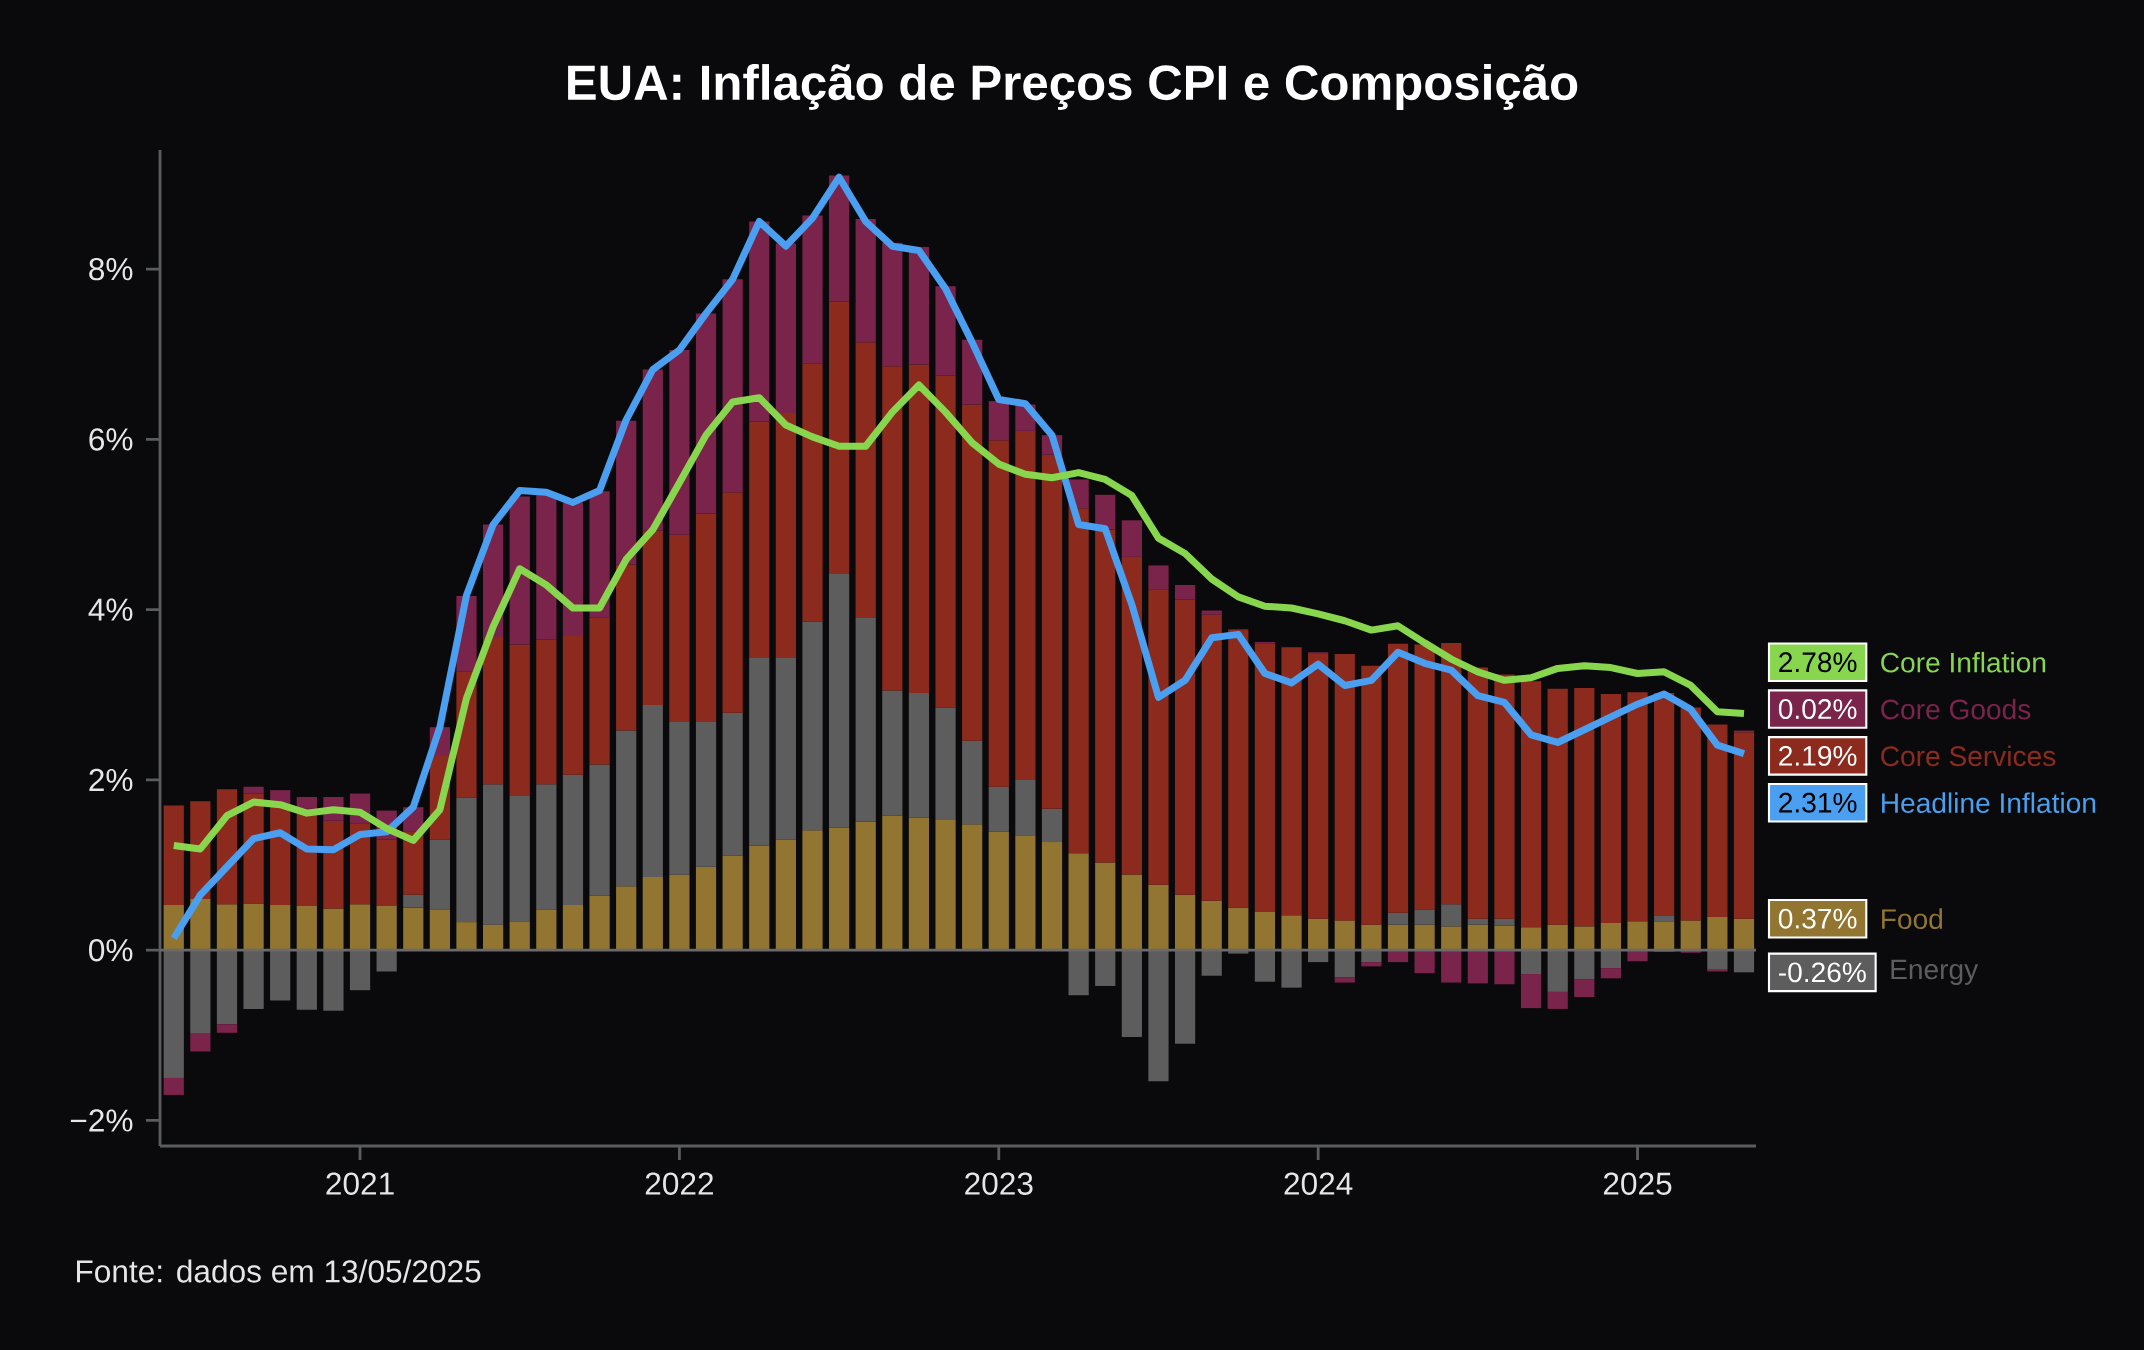  What do you see at coordinates (279, 1271) in the screenshot?
I see `source-note: Fonte: dados em 13/05/2025` at bounding box center [279, 1271].